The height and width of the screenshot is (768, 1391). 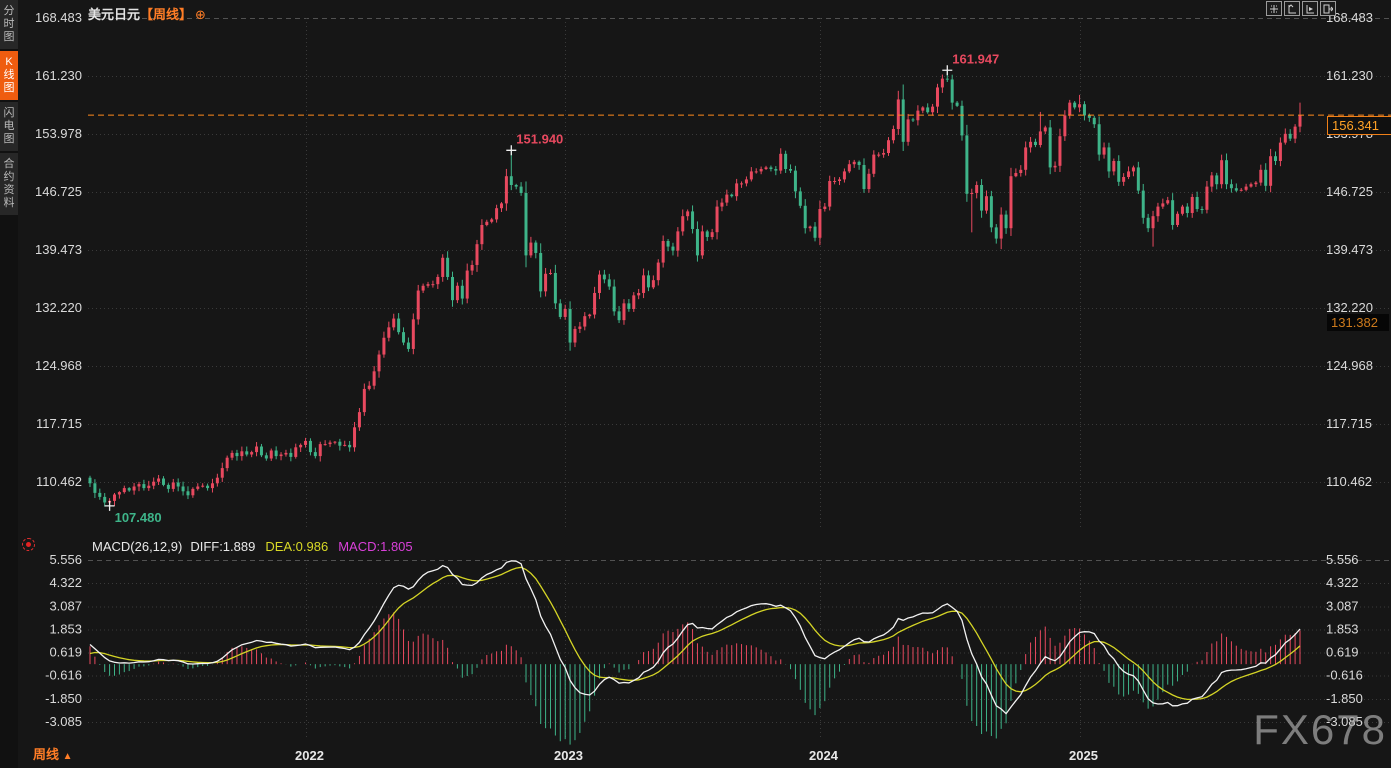 I want to click on sidebar-tab-2: K 线 图, so click(x=9, y=75).